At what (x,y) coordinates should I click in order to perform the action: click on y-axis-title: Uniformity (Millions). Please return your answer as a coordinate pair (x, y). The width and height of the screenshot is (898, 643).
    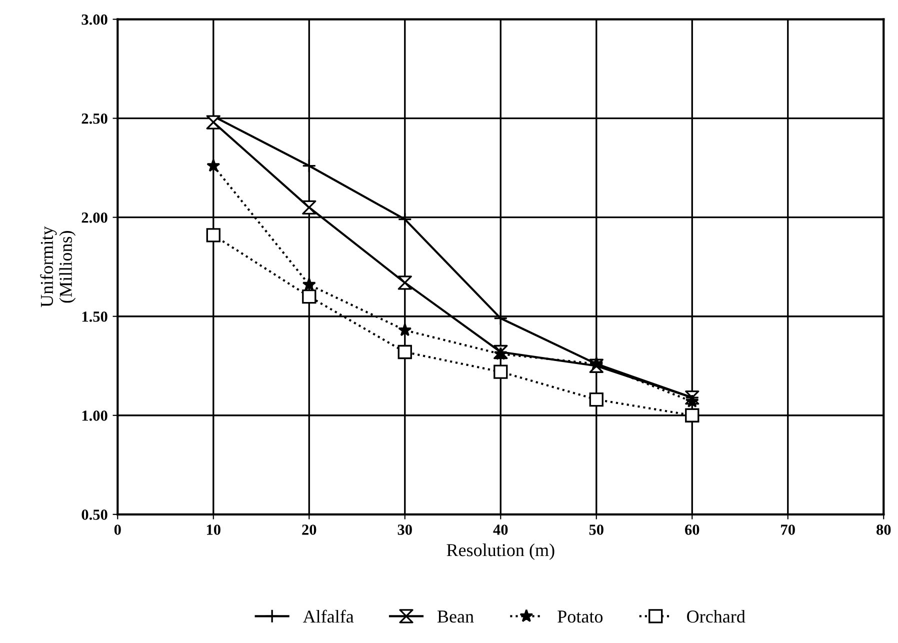
    Looking at the image, I should click on (58, 267).